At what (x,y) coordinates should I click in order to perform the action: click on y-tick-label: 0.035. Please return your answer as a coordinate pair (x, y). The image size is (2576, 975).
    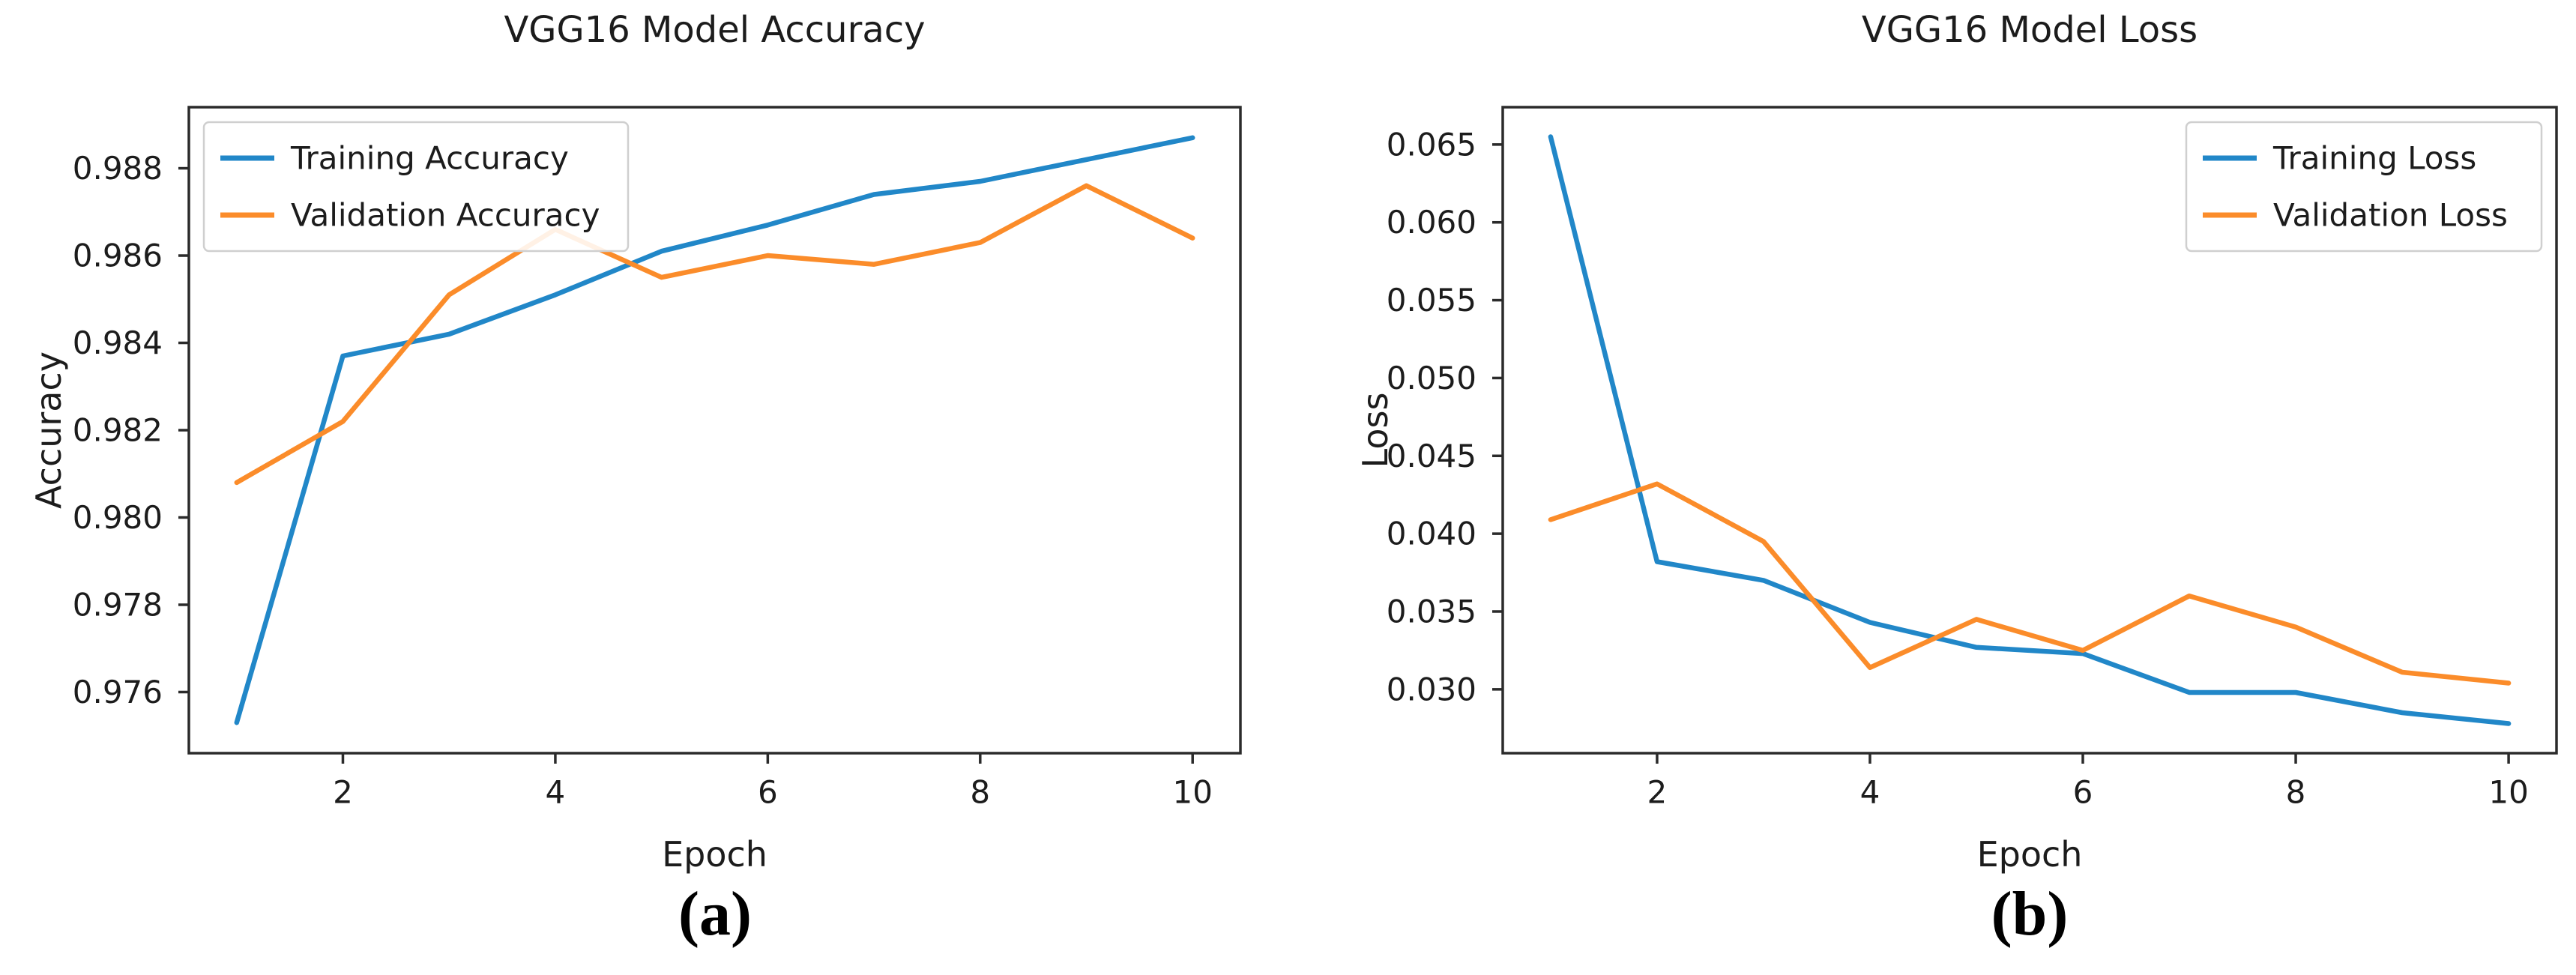
    Looking at the image, I should click on (1432, 611).